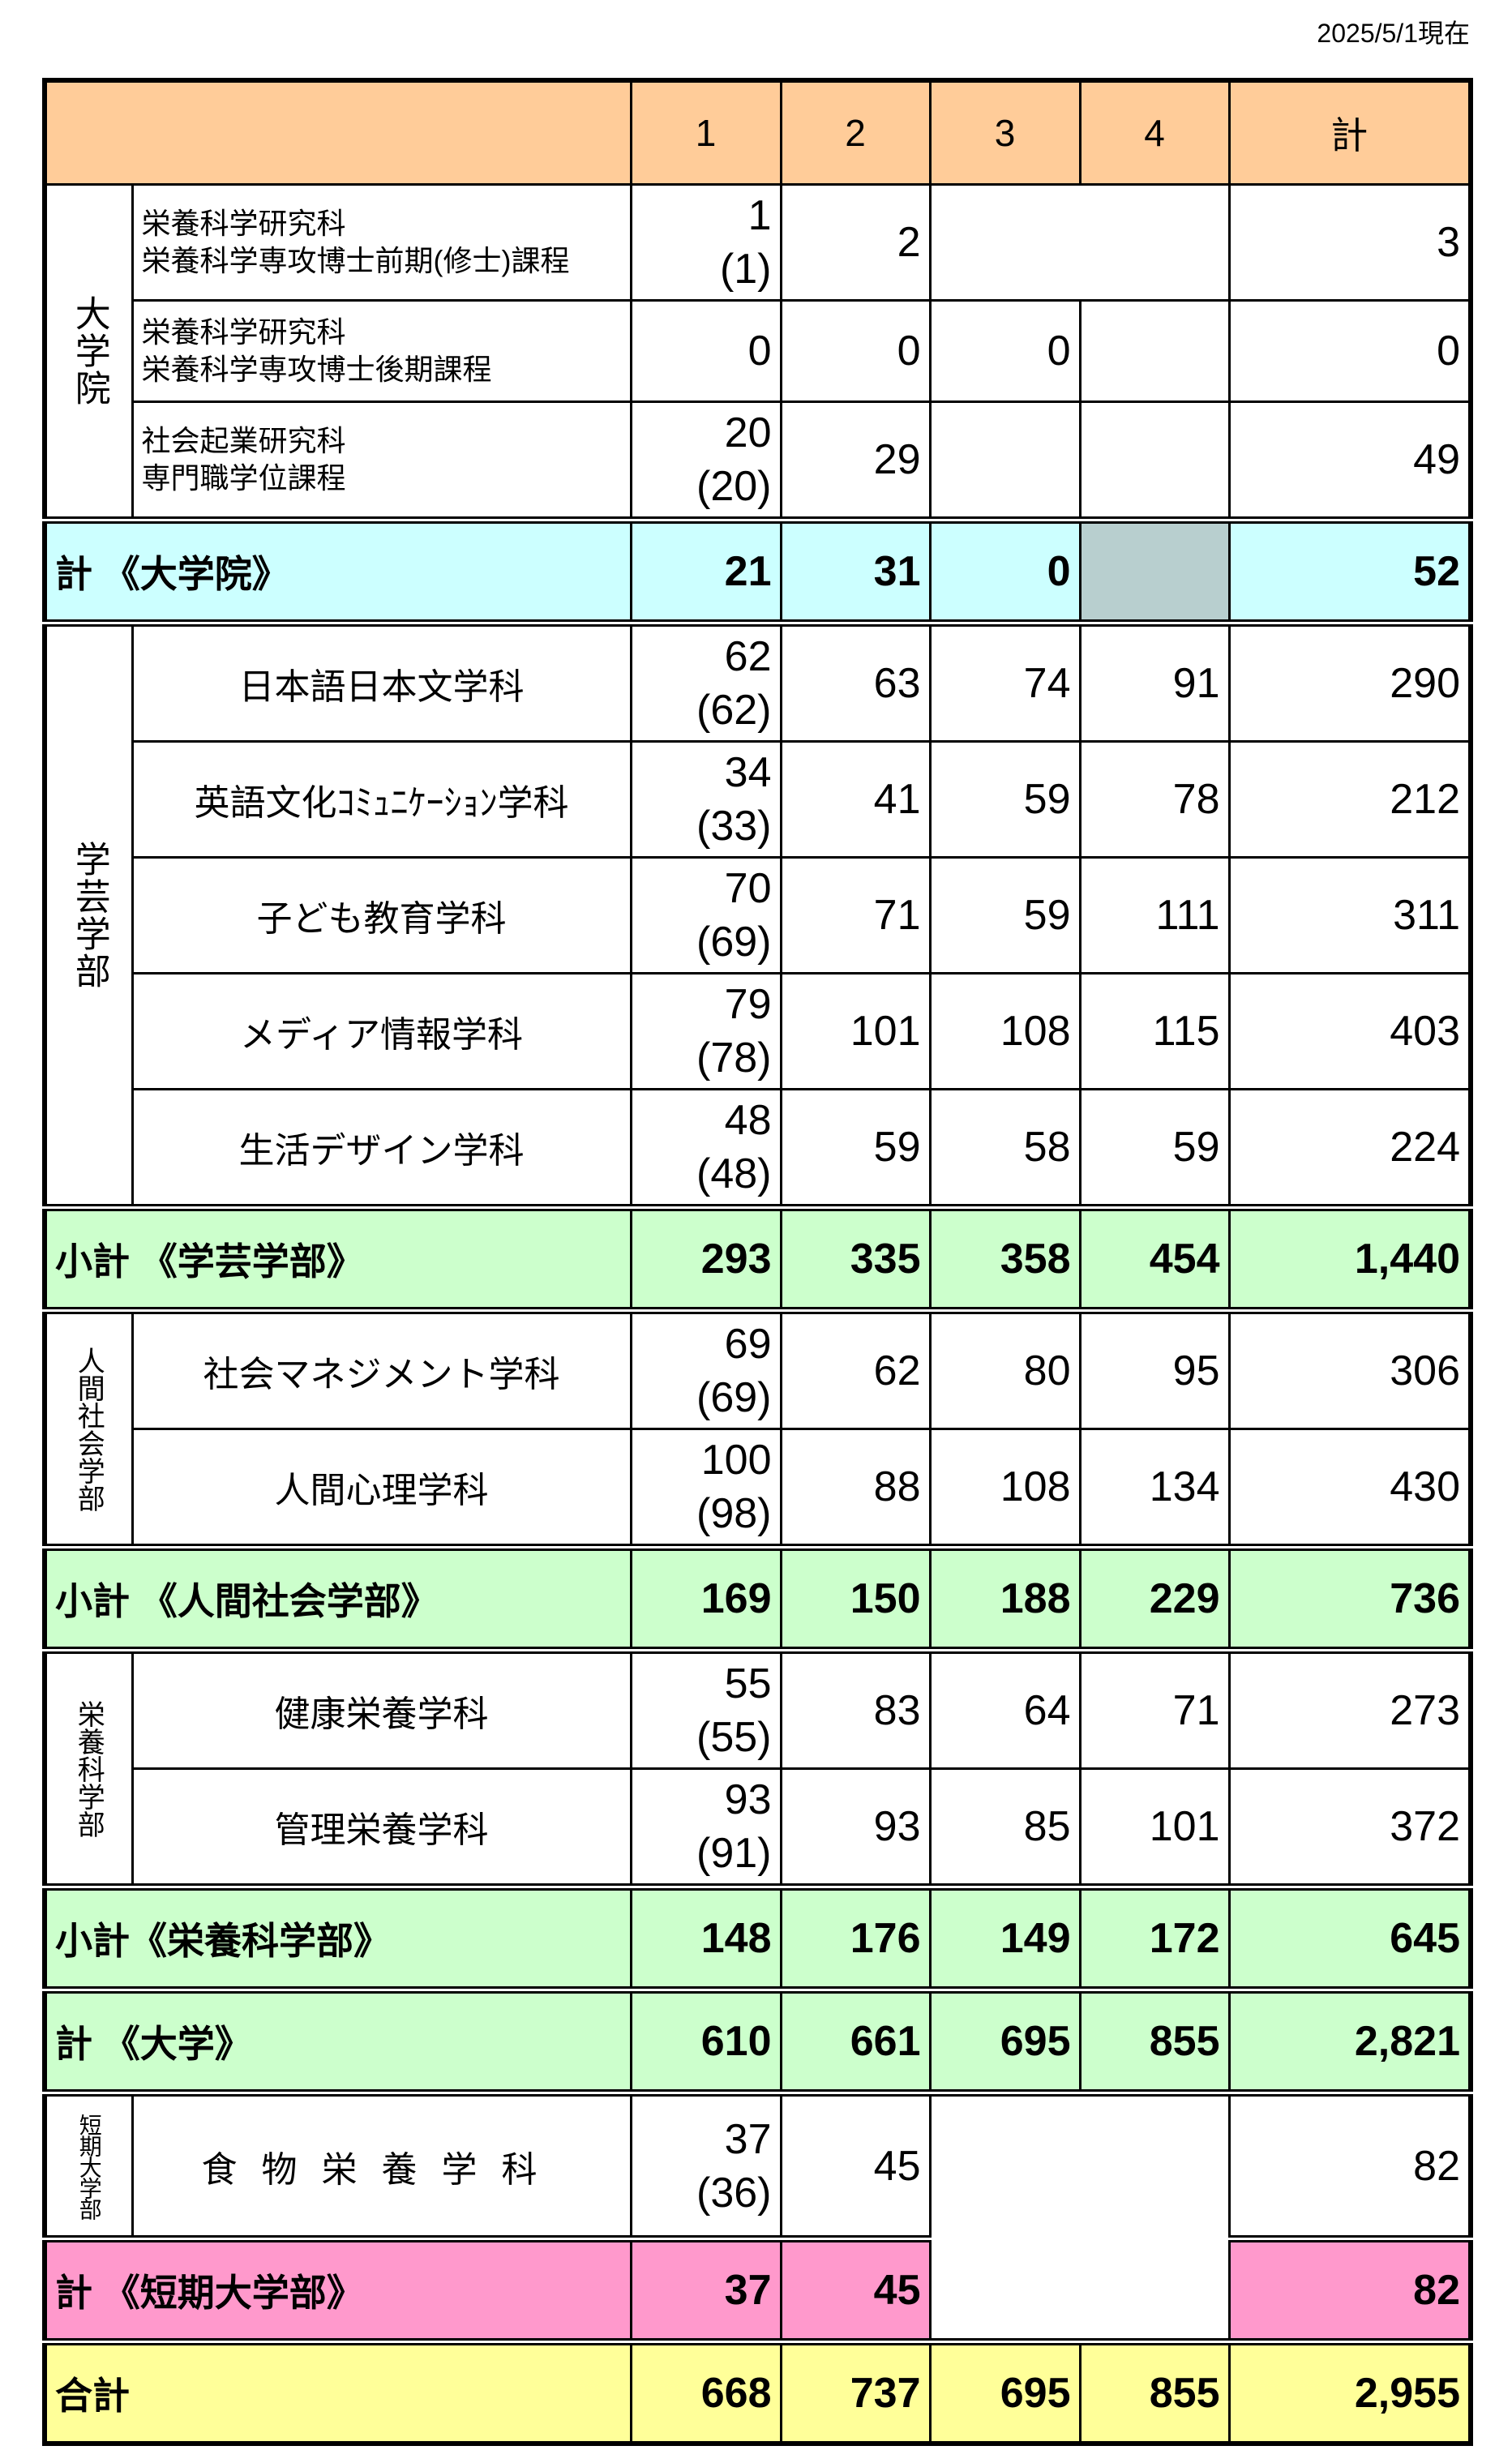  Describe the element at coordinates (337, 132) in the screenshot. I see `header-blank` at that location.